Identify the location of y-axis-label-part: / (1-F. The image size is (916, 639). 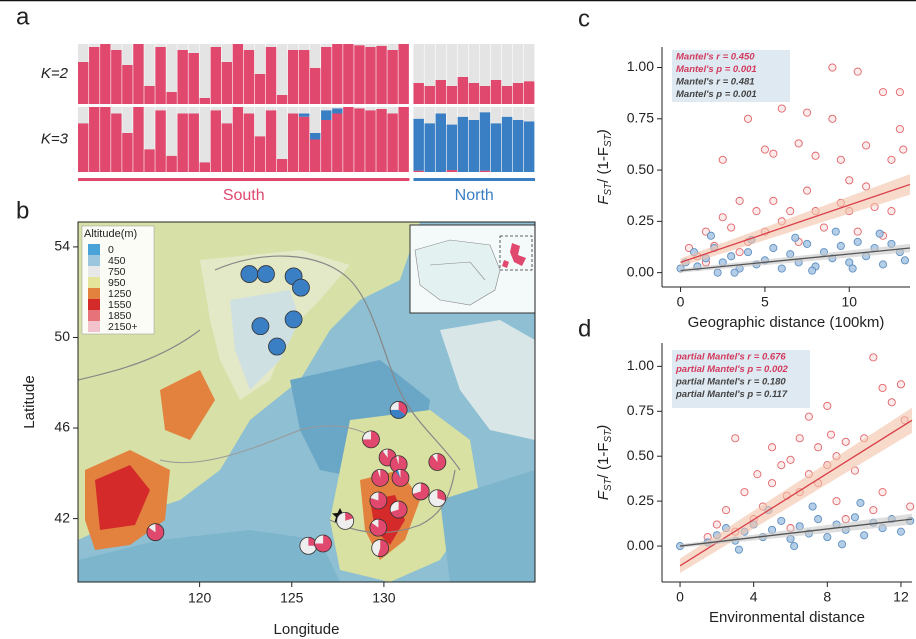
(603, 460).